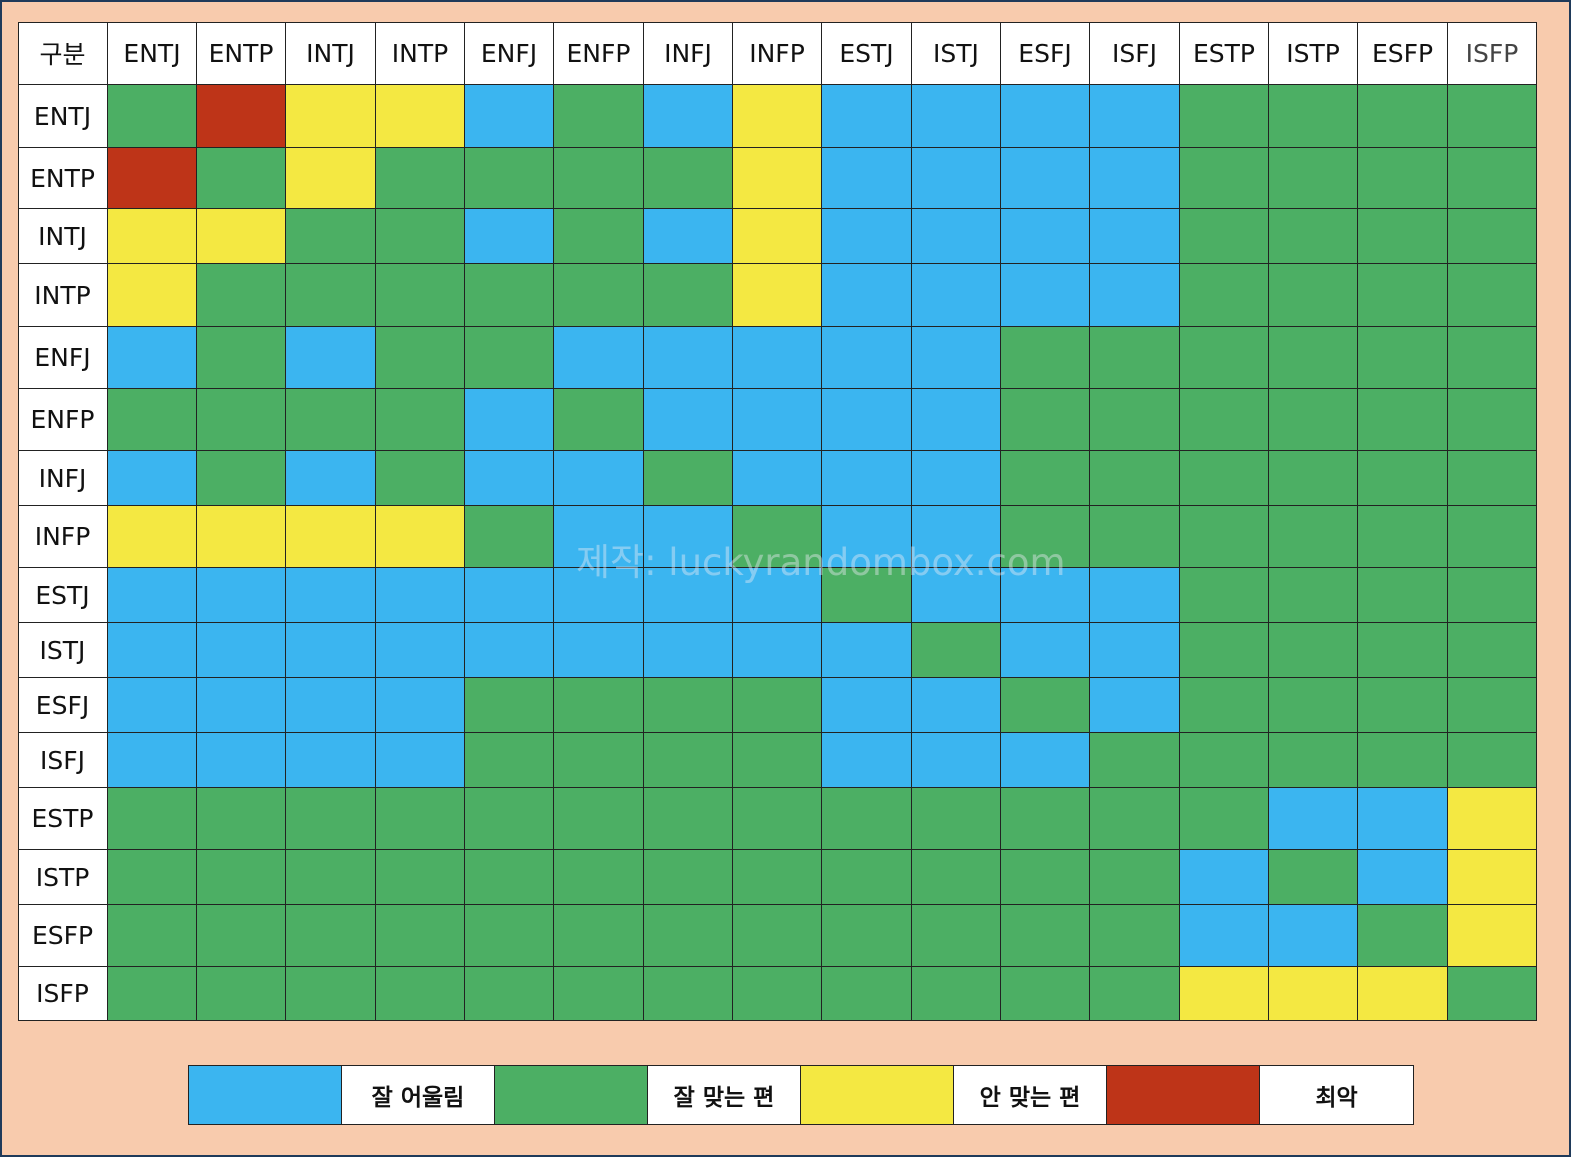 This screenshot has height=1157, width=1571. What do you see at coordinates (152, 295) in the screenshot?
I see `heatmap-cell-intp-entj` at bounding box center [152, 295].